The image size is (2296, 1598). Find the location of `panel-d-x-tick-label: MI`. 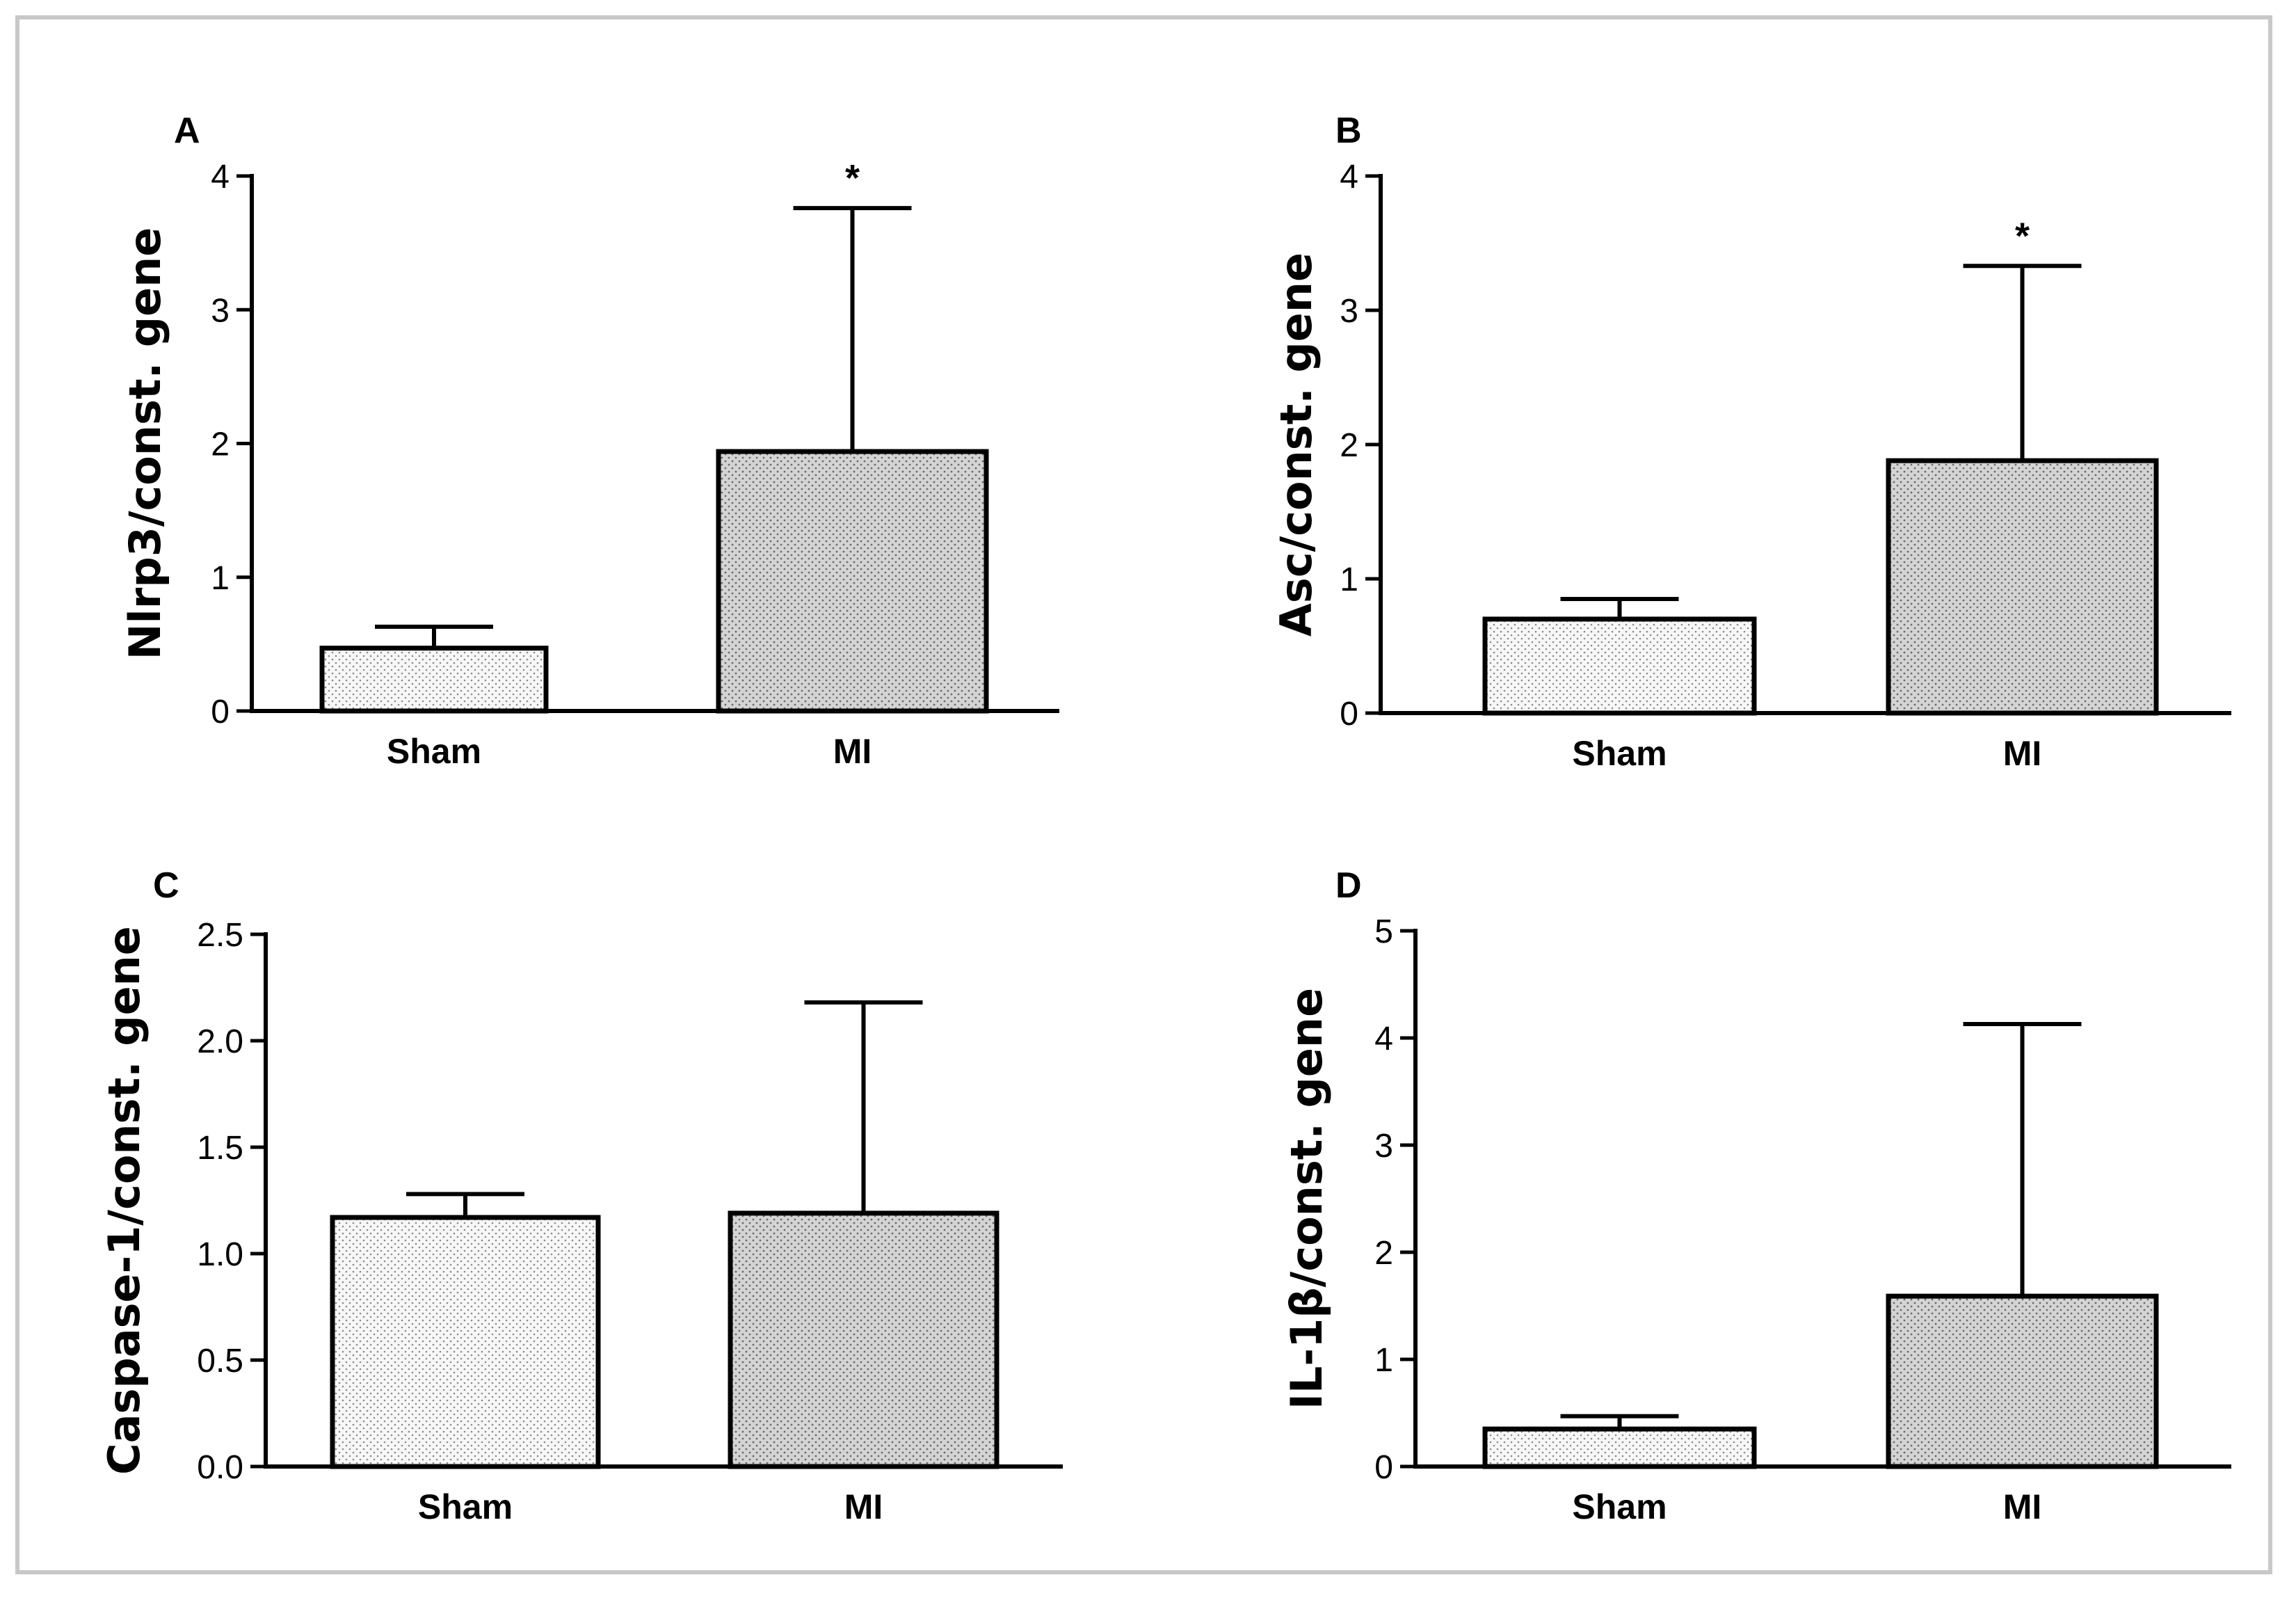

panel-d-x-tick-label: MI is located at coordinates (2022, 1507).